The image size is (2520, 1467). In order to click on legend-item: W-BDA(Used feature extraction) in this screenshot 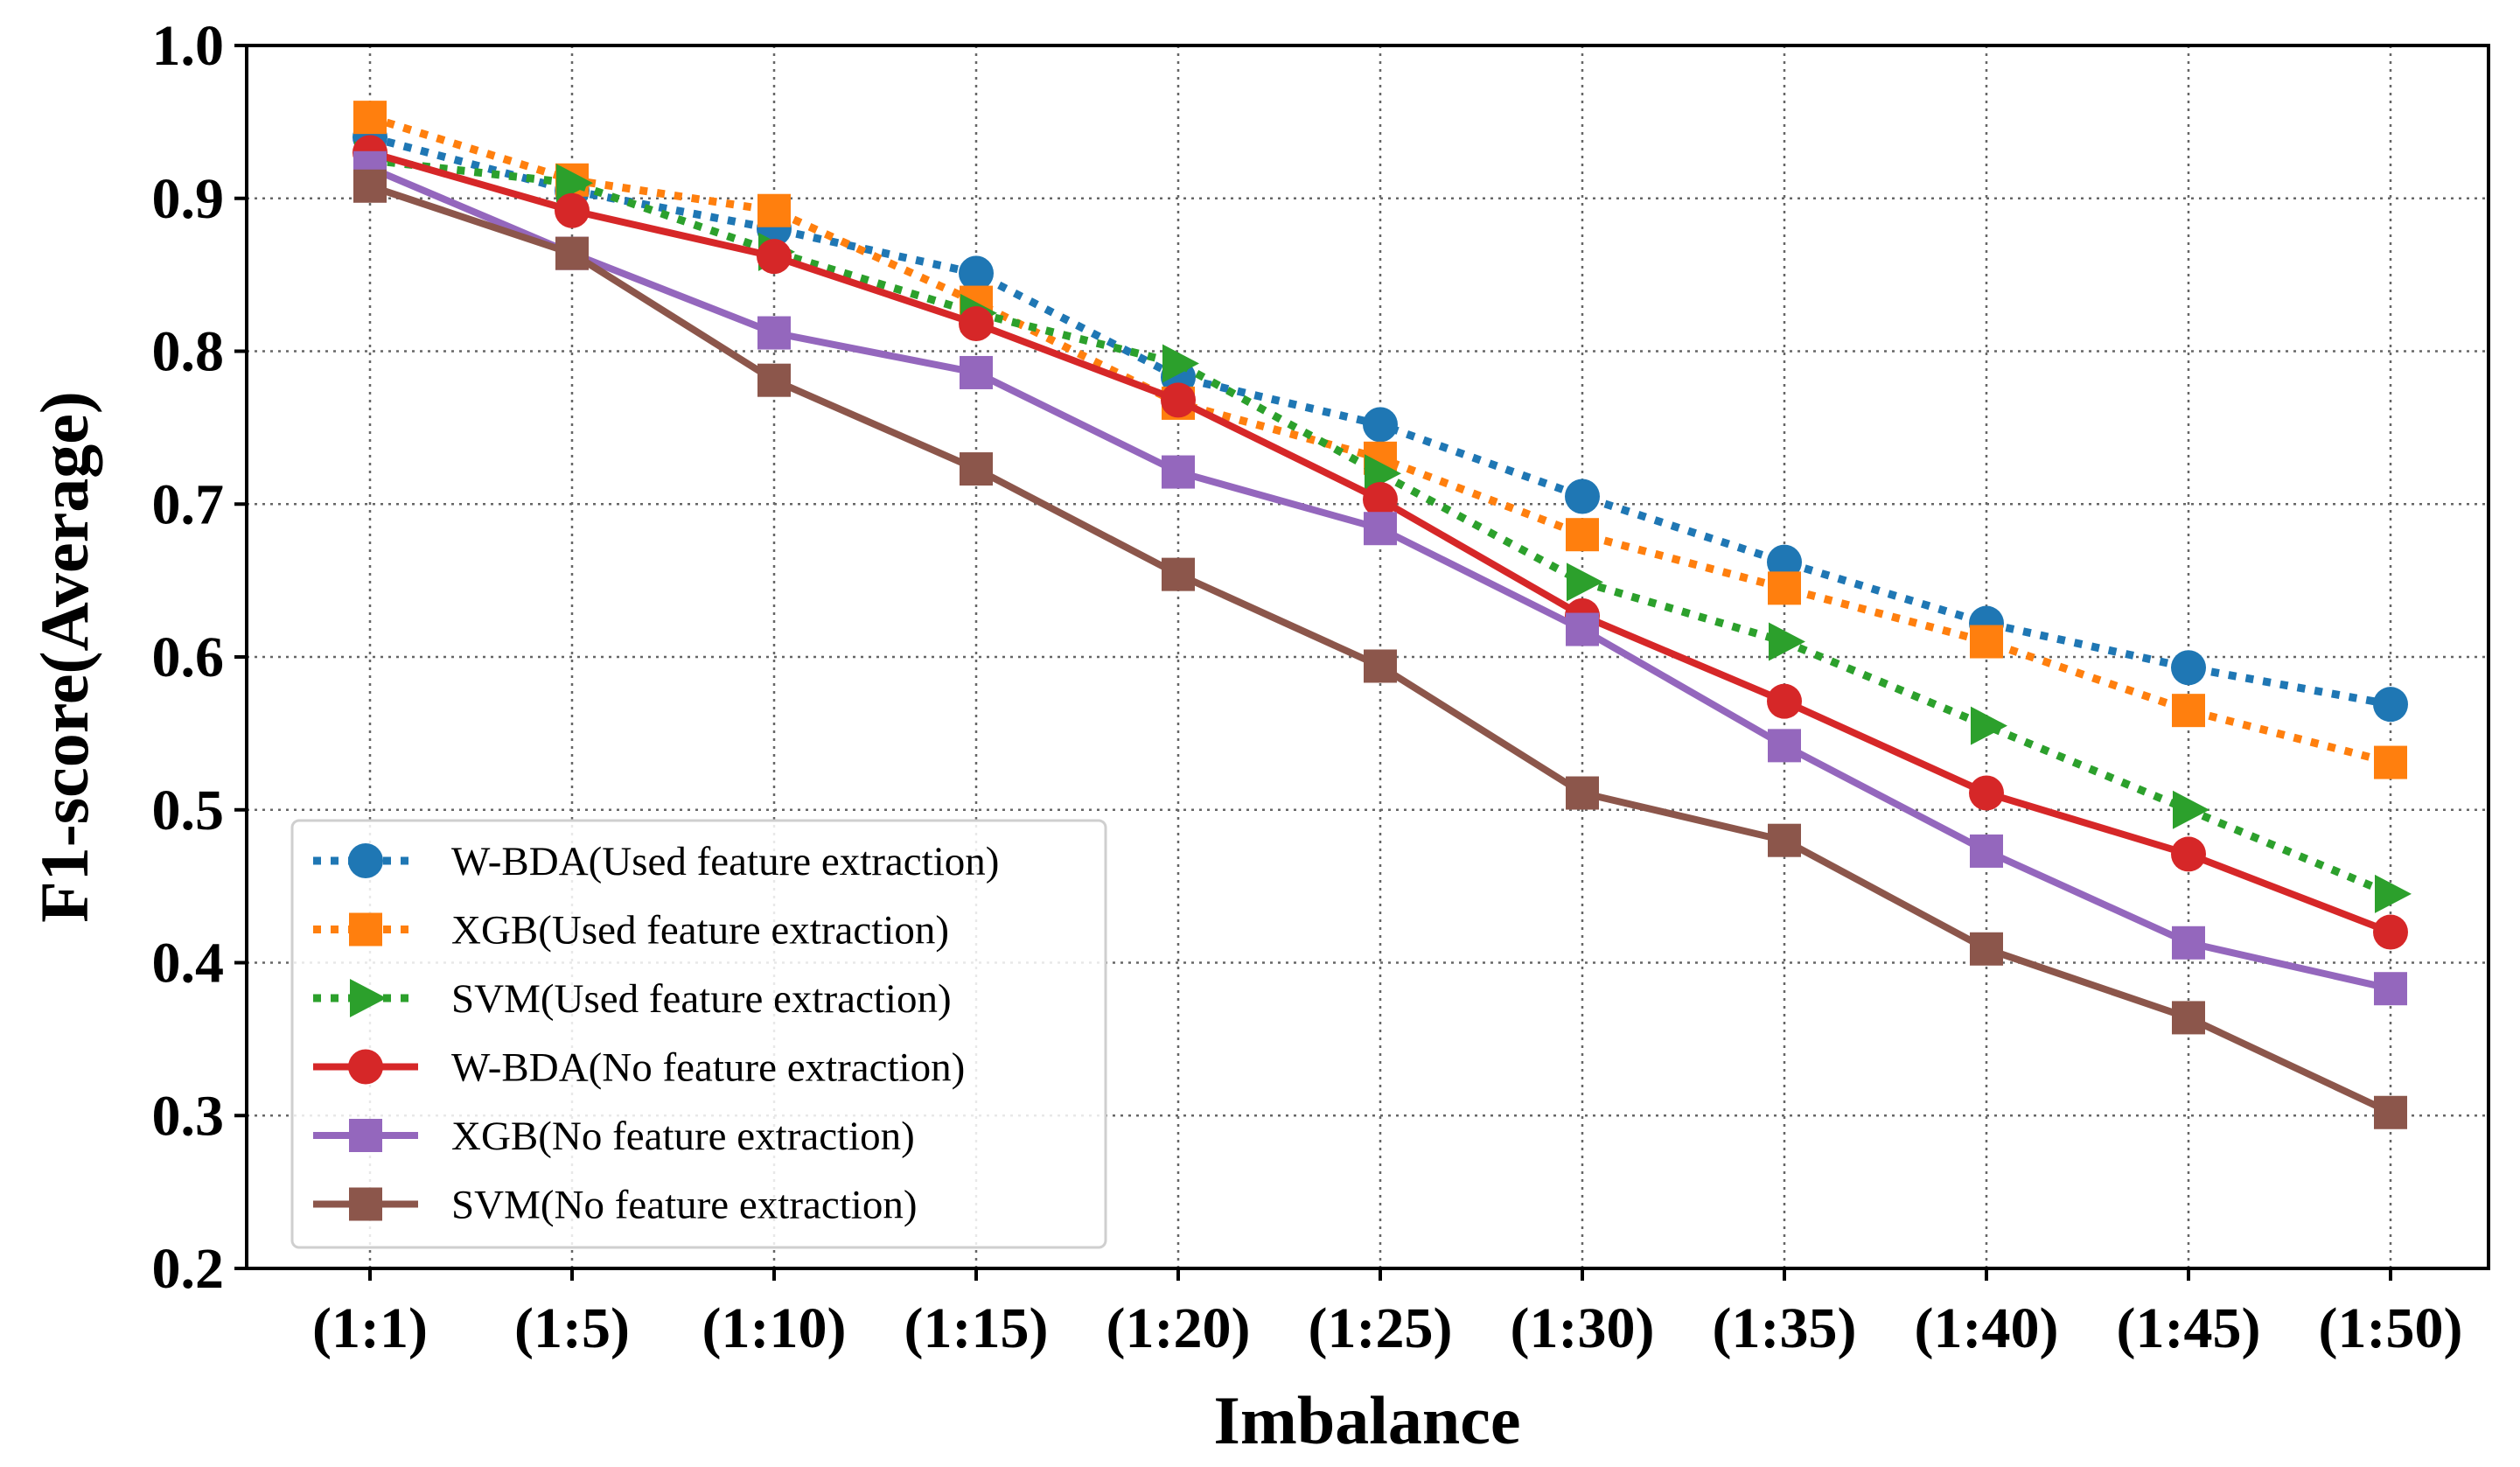, I will do `click(656, 861)`.